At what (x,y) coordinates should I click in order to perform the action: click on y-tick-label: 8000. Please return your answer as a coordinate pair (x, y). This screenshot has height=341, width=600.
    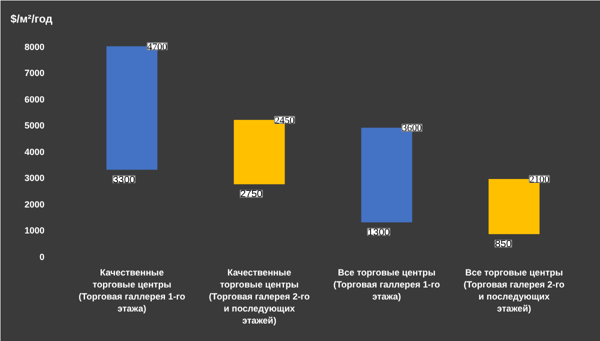
    Looking at the image, I should click on (34, 47).